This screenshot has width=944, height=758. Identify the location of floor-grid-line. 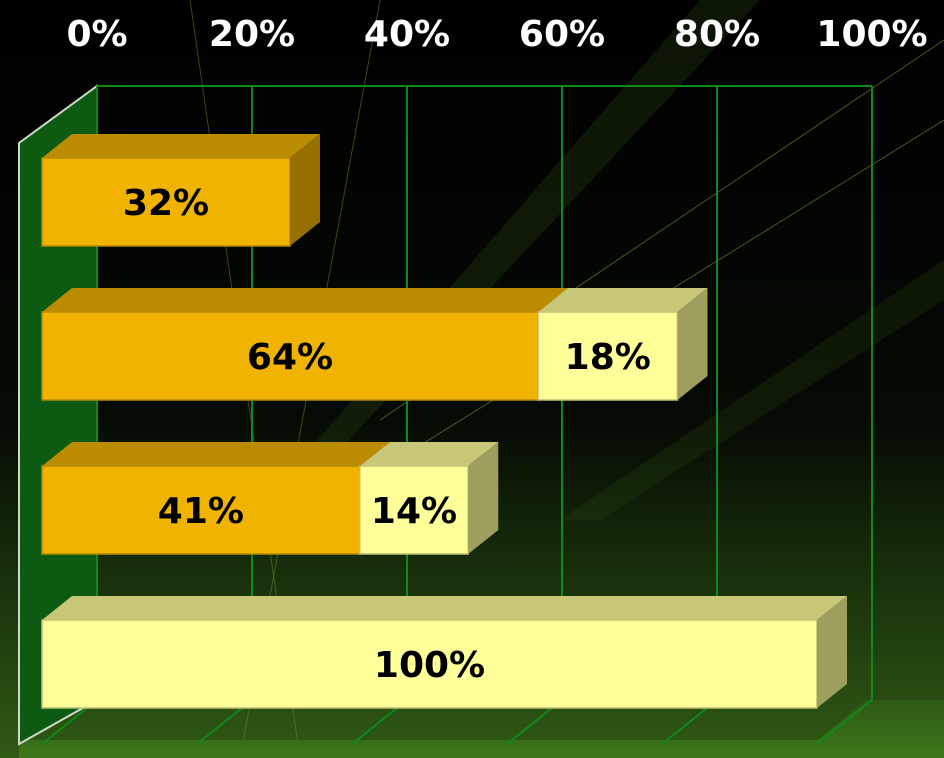
(844, 722).